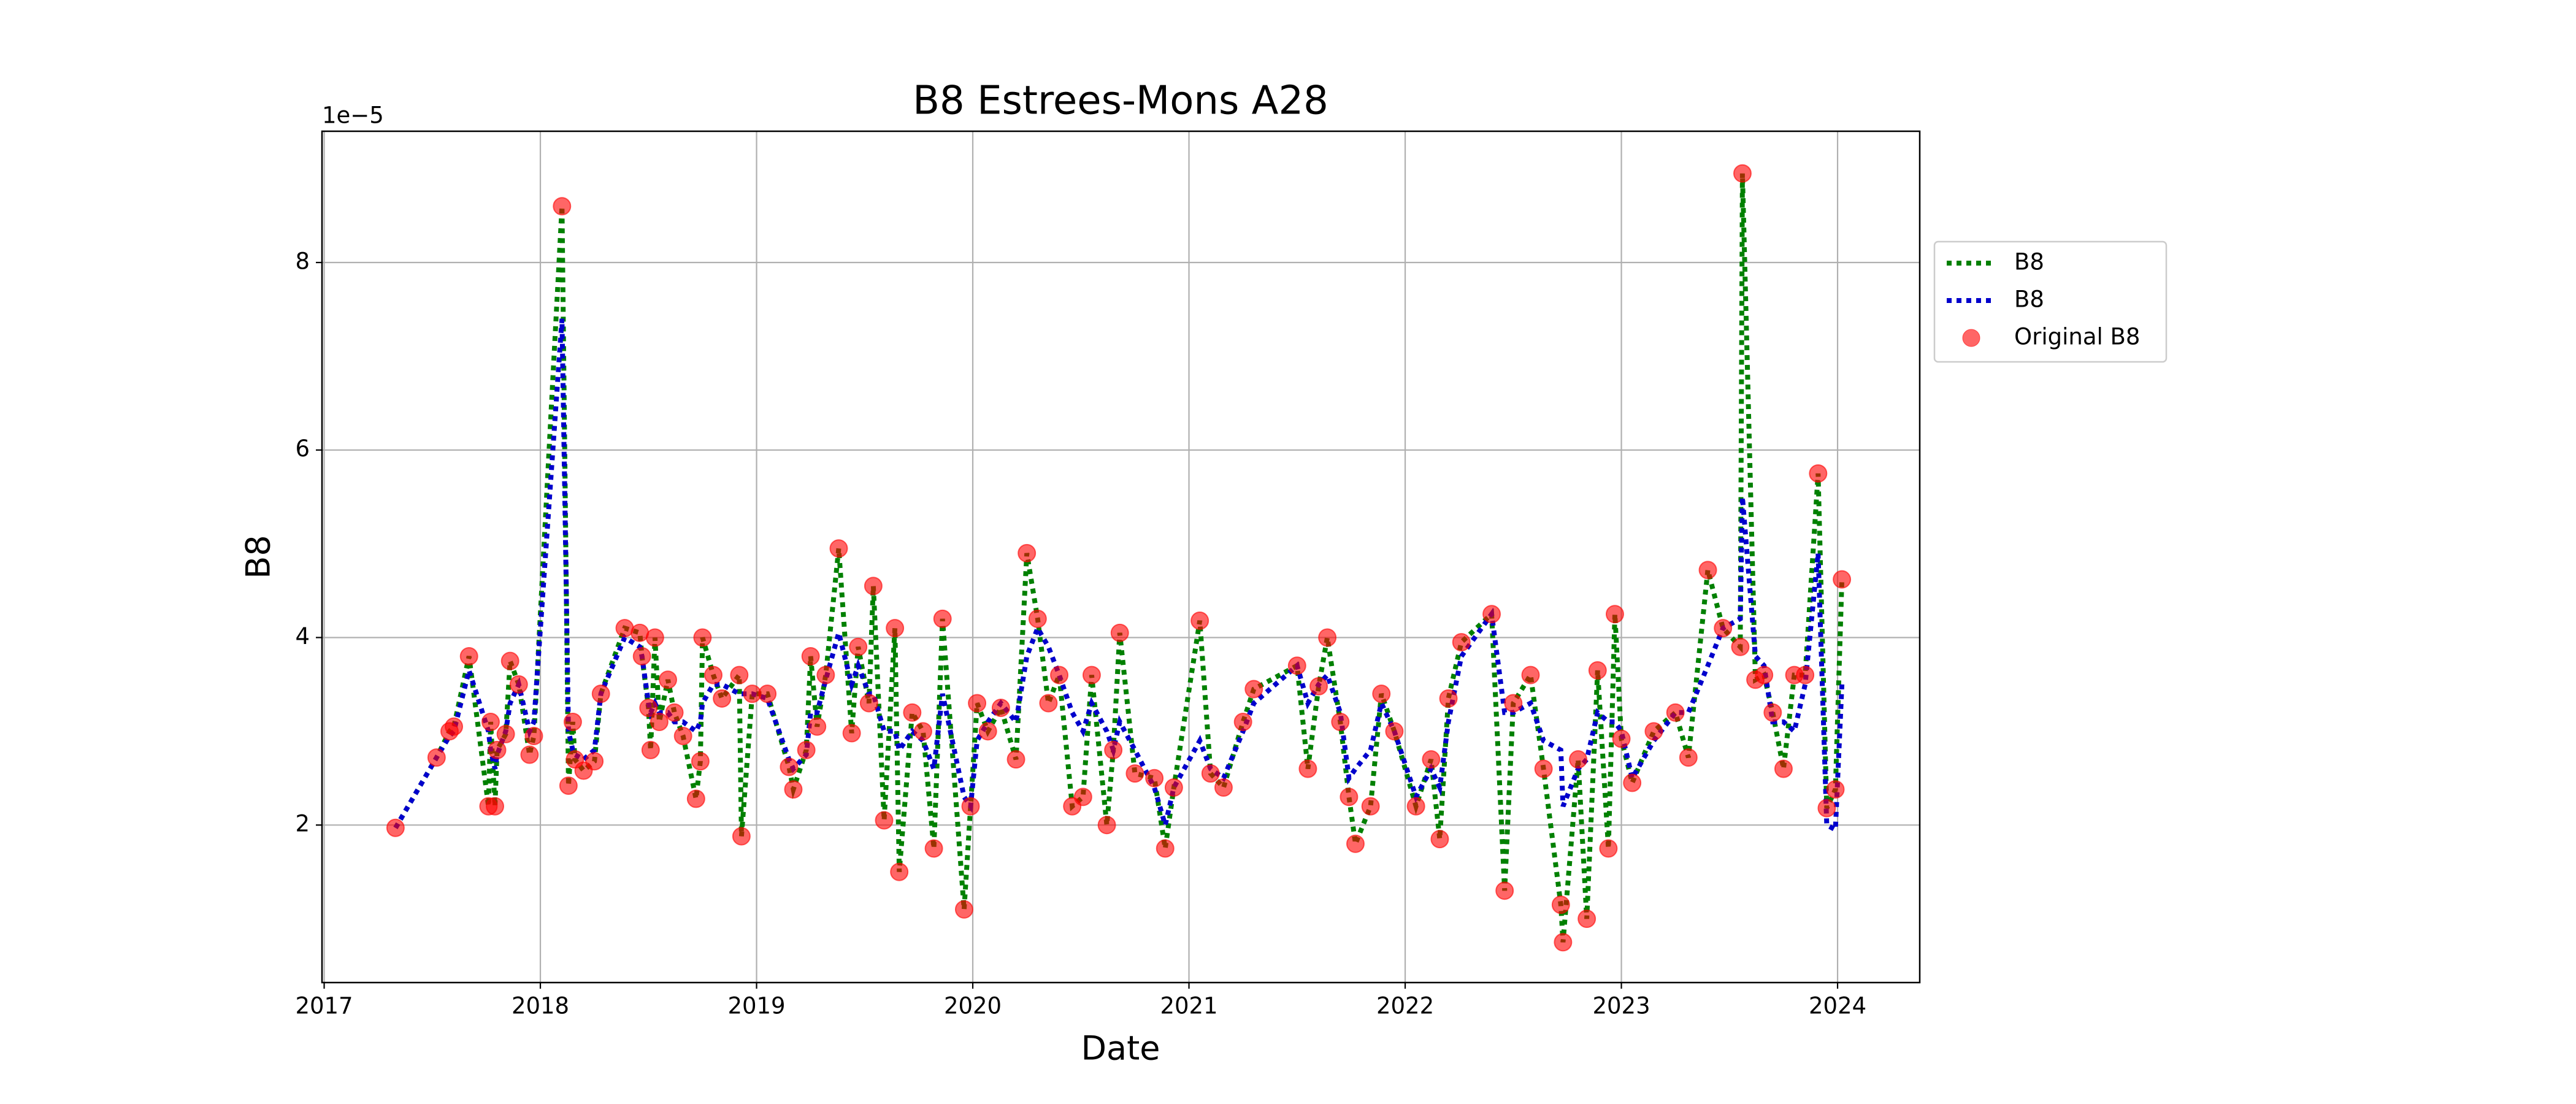  I want to click on legend-label: Original B8, so click(2077, 337).